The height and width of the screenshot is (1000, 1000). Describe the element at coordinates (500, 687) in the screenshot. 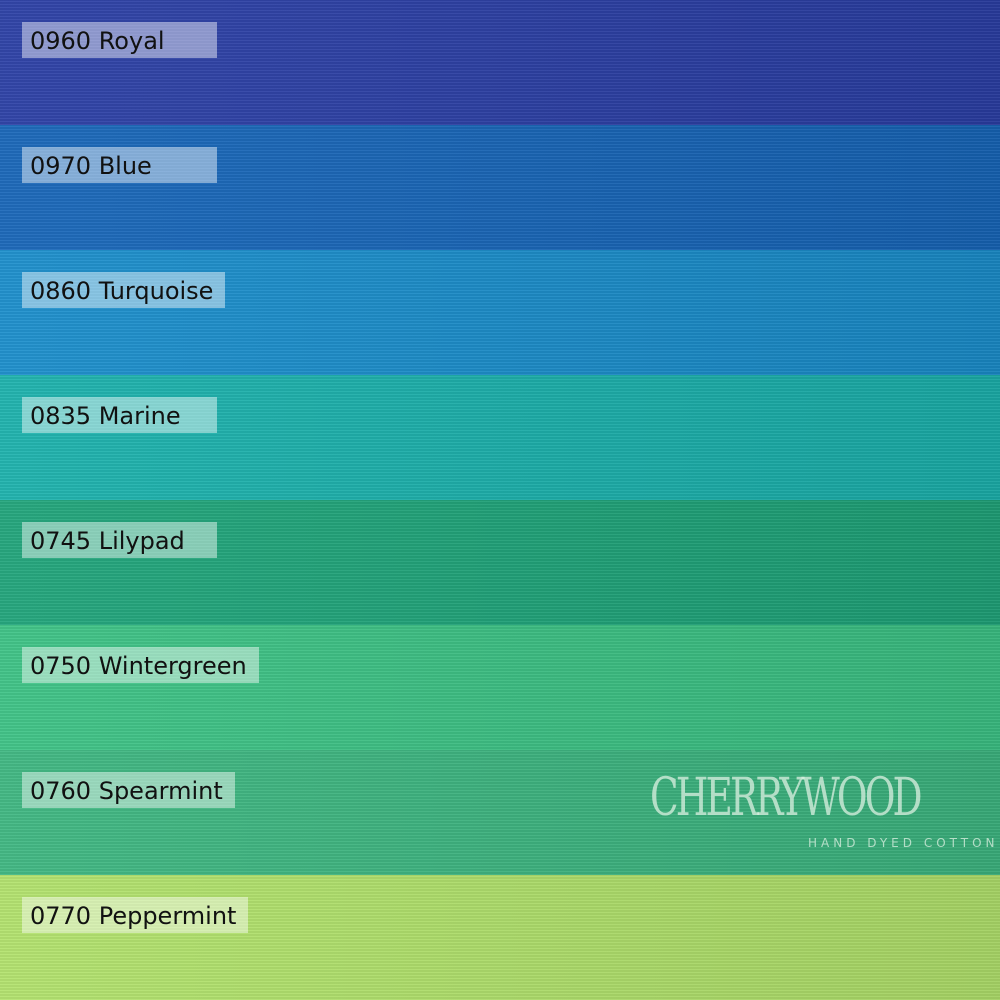

I see `fabric-swatch: 0750 Wintergreen` at that location.